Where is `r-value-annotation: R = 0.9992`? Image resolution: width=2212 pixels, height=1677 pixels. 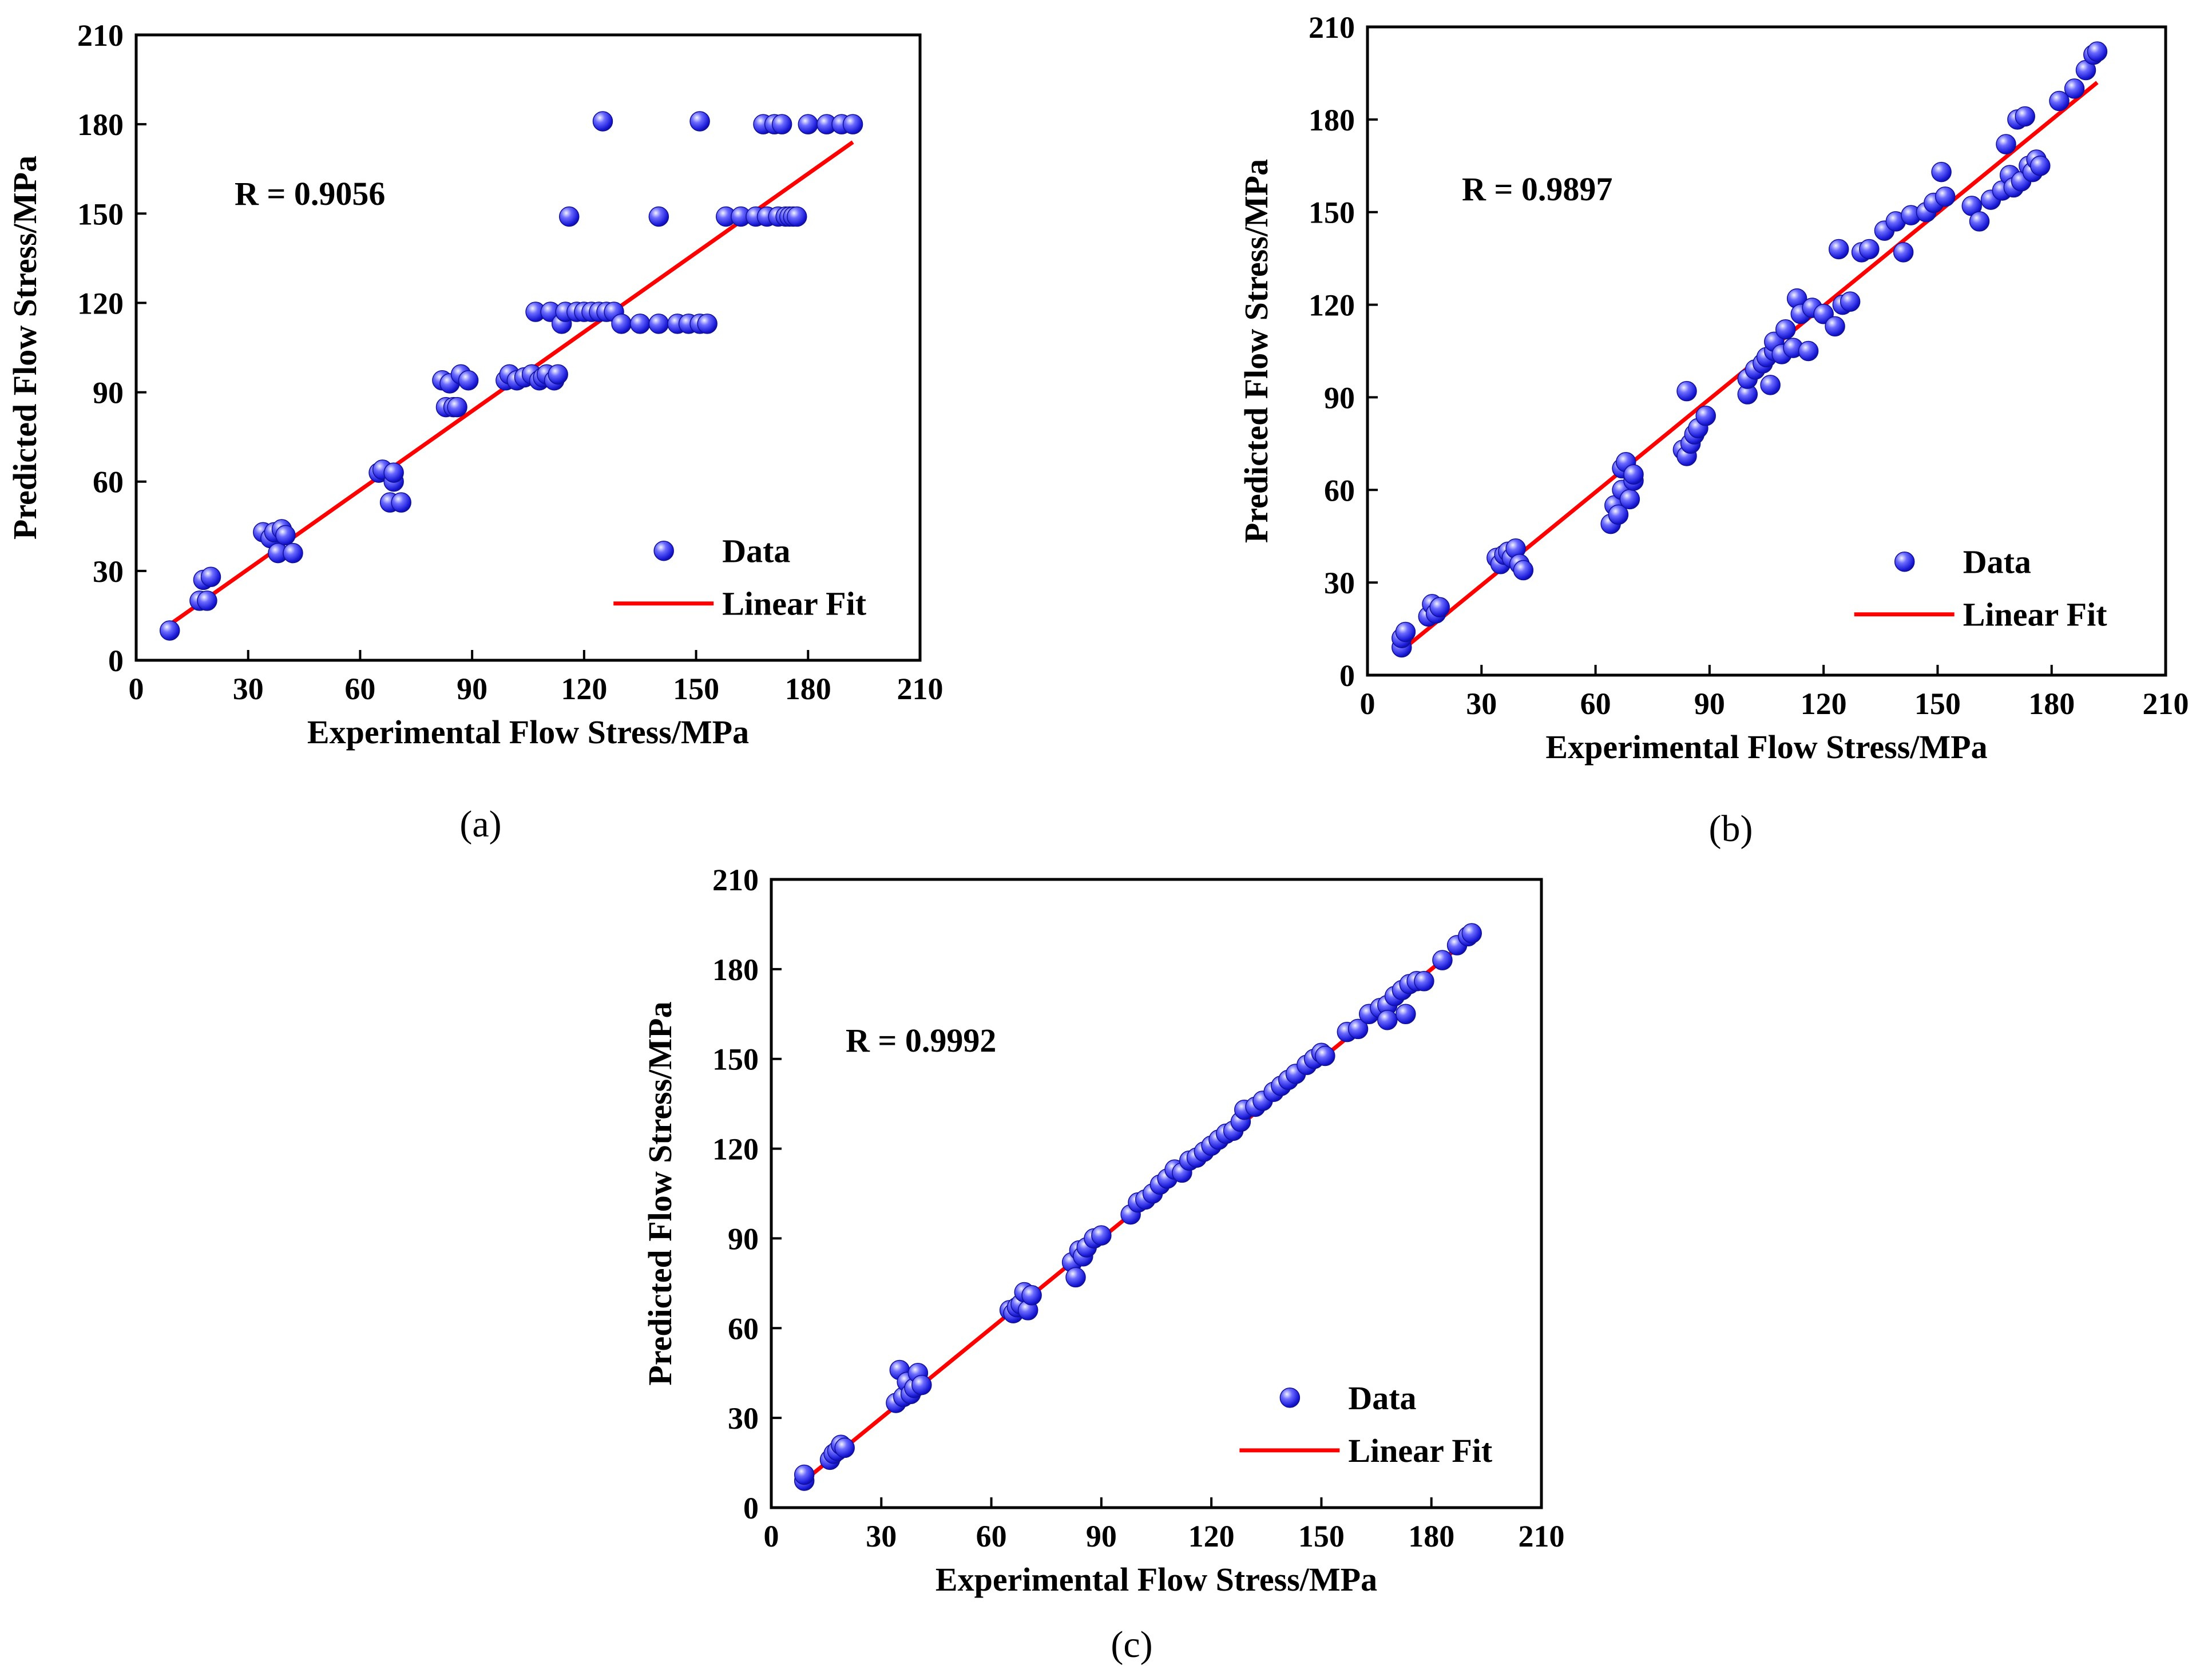
r-value-annotation: R = 0.9992 is located at coordinates (921, 1041).